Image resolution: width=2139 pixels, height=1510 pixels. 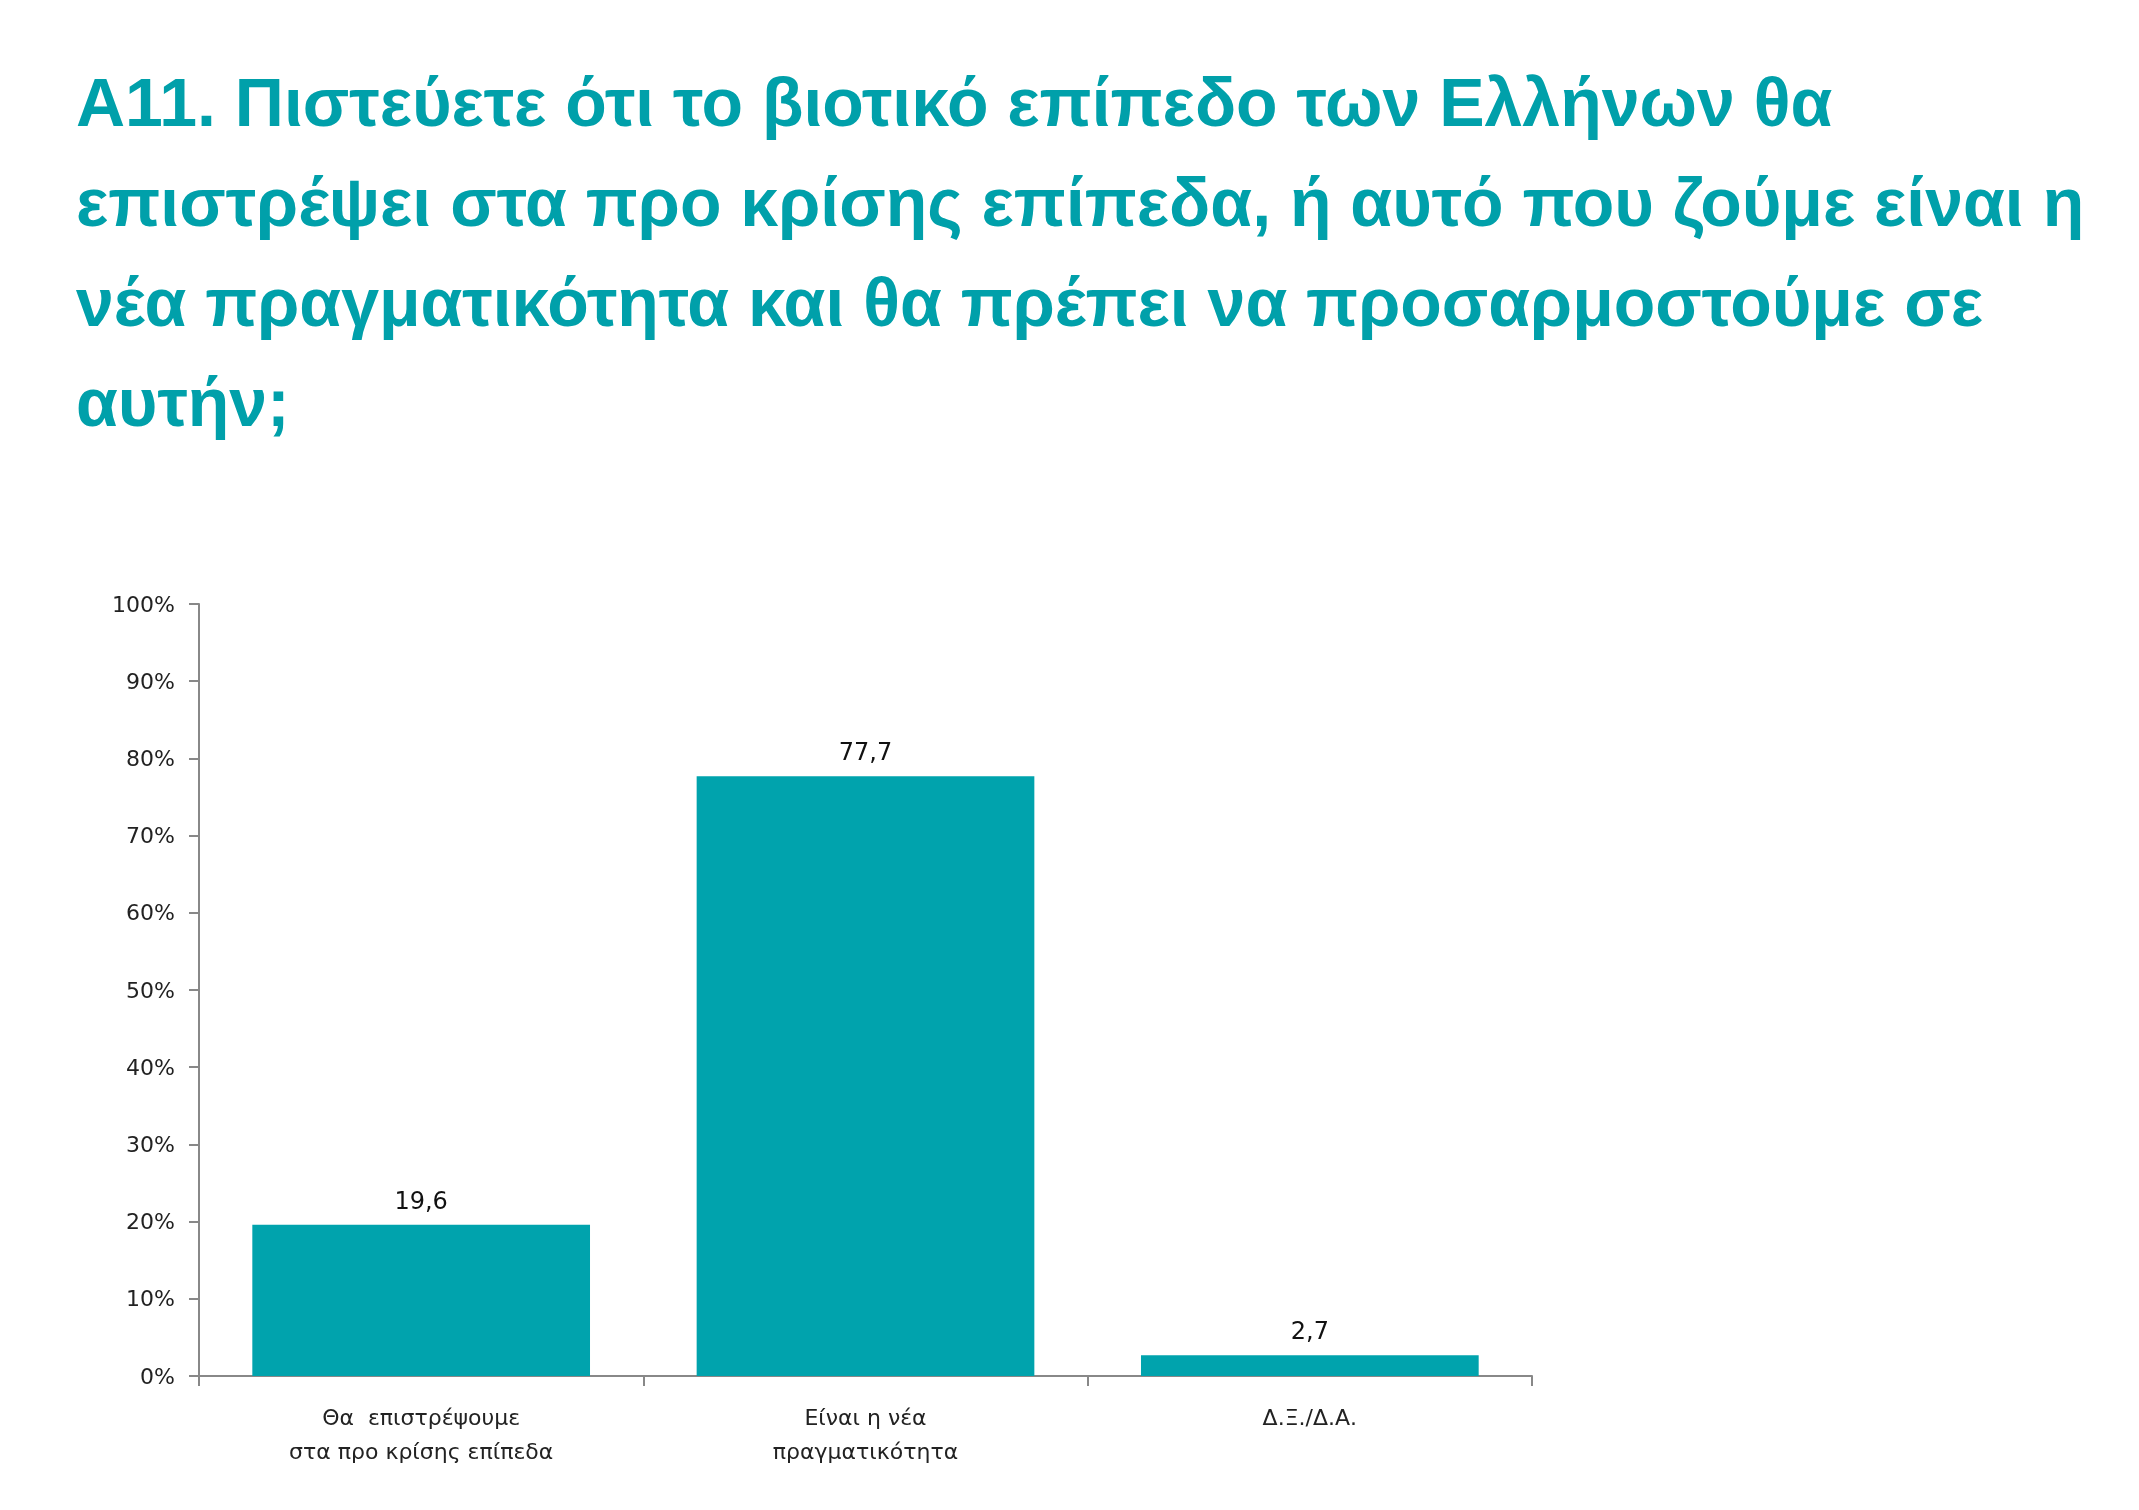 I want to click on data-label: 77,7, so click(x=865, y=752).